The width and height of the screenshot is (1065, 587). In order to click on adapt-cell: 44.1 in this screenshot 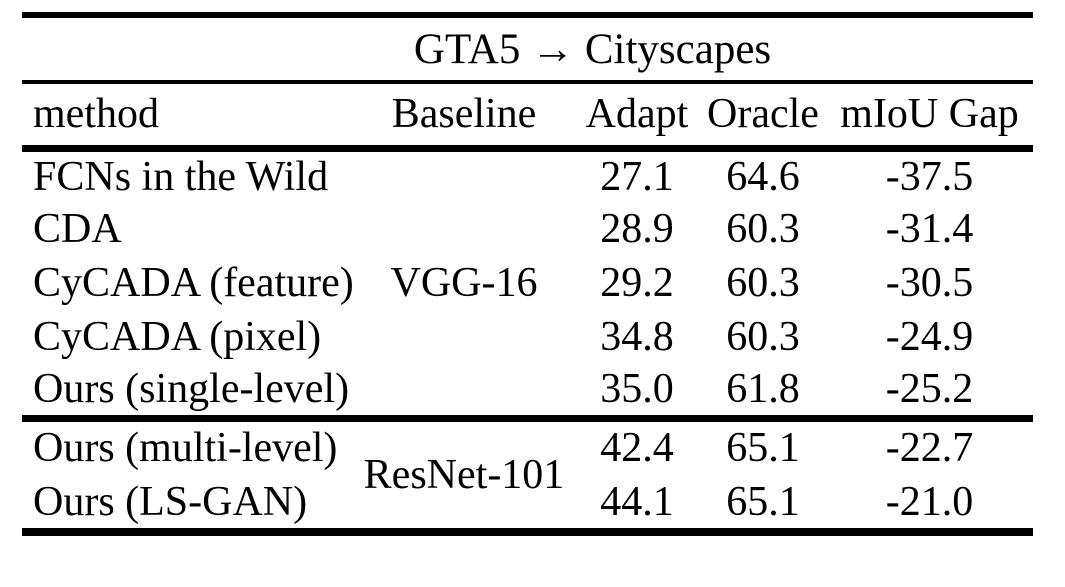, I will do `click(637, 501)`.